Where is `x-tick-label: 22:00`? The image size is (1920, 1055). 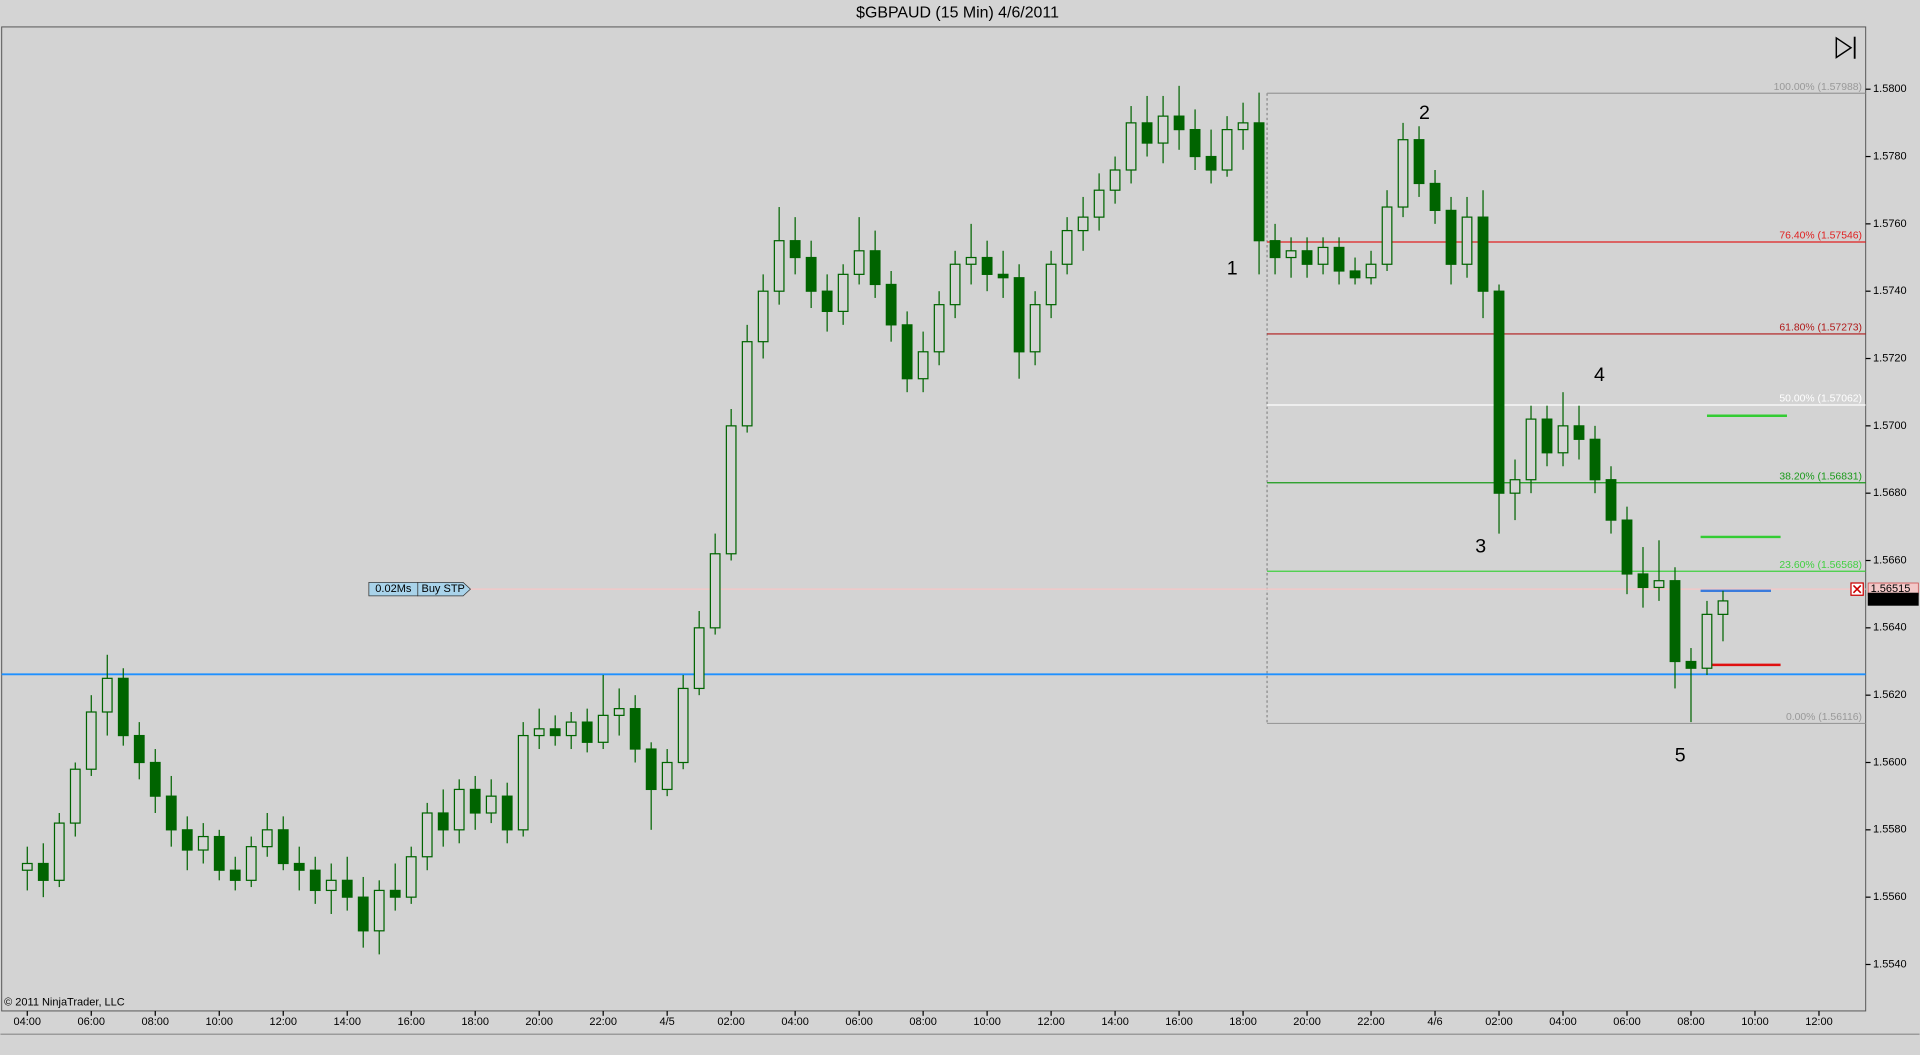 x-tick-label: 22:00 is located at coordinates (603, 1022).